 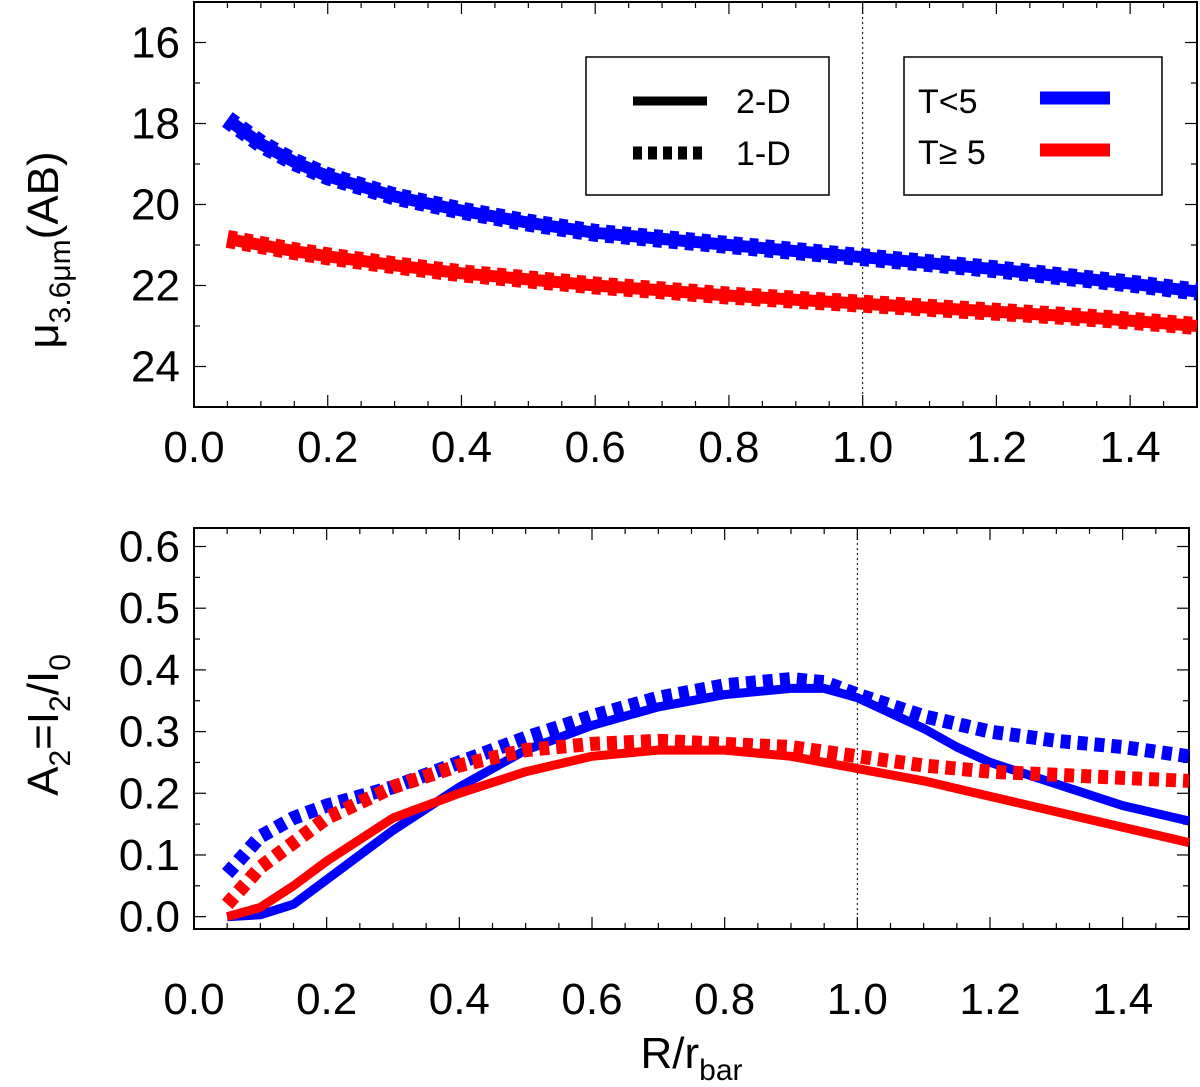 I want to click on bot-series-t-5-1-d, so click(x=705, y=821).